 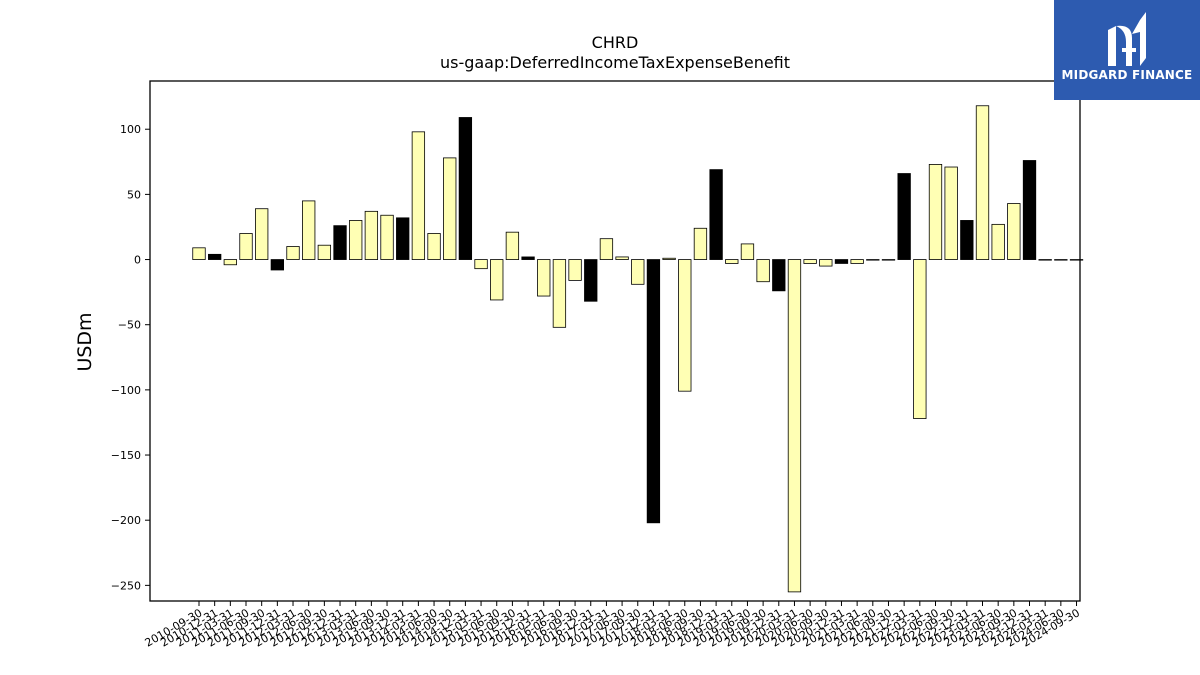 What do you see at coordinates (85, 341) in the screenshot?
I see `y-axis-label: USDm` at bounding box center [85, 341].